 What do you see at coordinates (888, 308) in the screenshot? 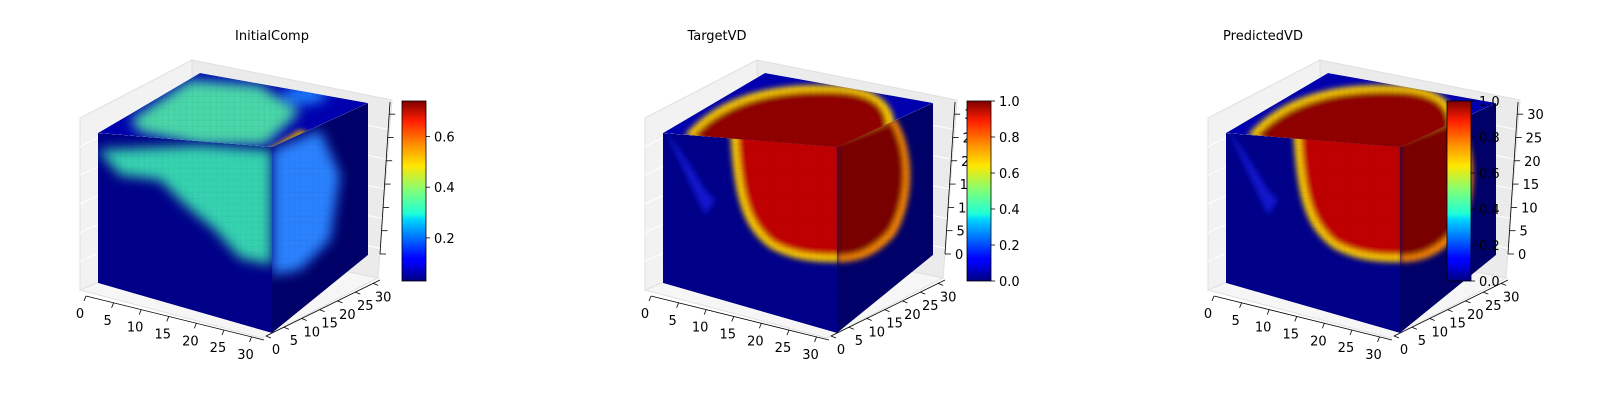
I see `y-axis-line` at bounding box center [888, 308].